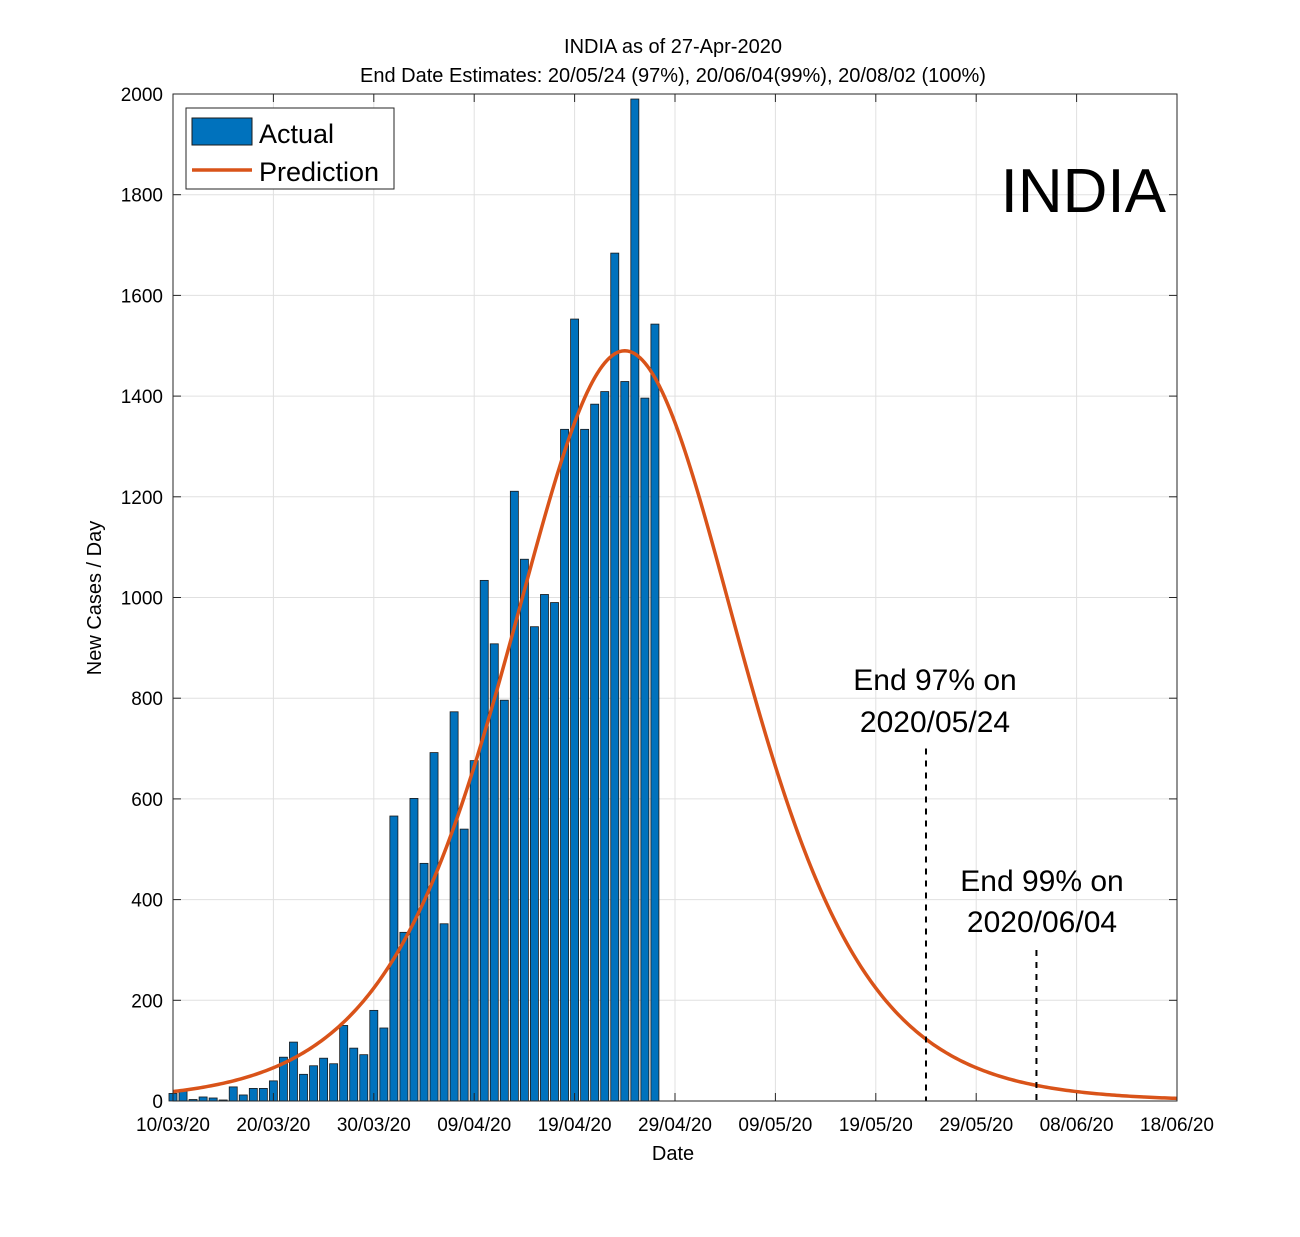  What do you see at coordinates (273, 1125) in the screenshot?
I see `x-tick-label: 20/03/20` at bounding box center [273, 1125].